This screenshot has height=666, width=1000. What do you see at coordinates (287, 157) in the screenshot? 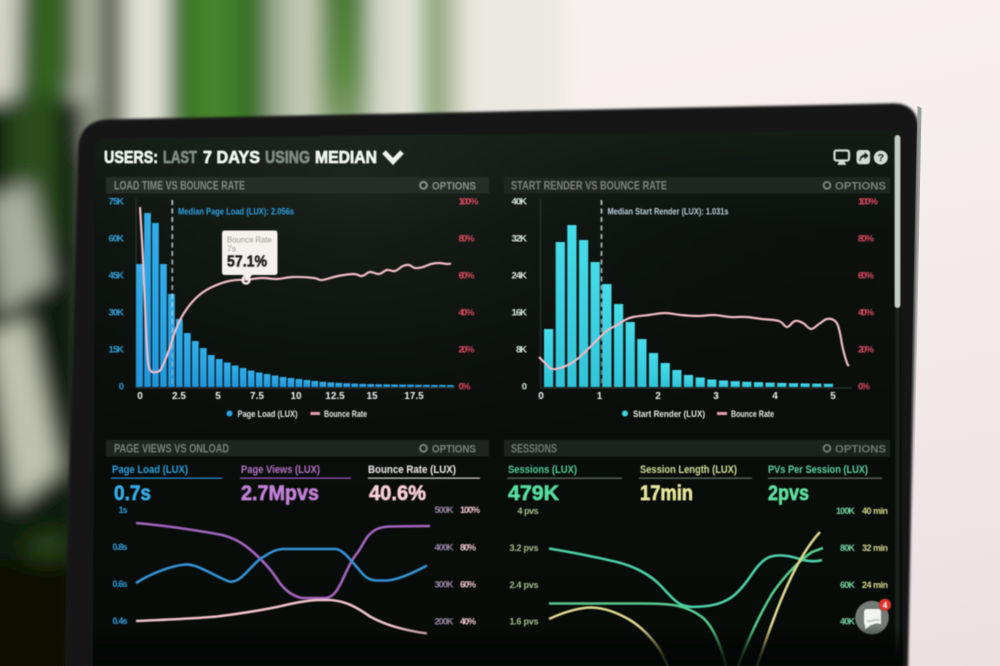
I see `svg-text: USING` at bounding box center [287, 157].